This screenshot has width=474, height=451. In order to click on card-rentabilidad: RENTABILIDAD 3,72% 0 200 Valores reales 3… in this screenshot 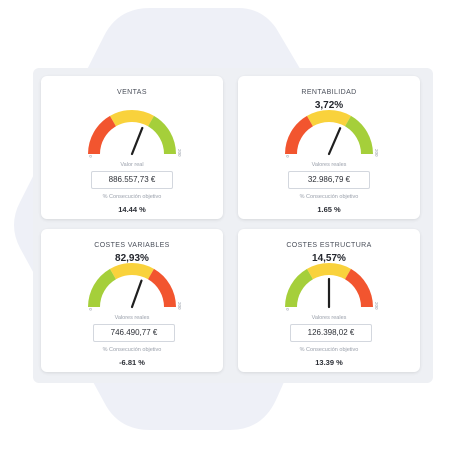, I will do `click(329, 147)`.